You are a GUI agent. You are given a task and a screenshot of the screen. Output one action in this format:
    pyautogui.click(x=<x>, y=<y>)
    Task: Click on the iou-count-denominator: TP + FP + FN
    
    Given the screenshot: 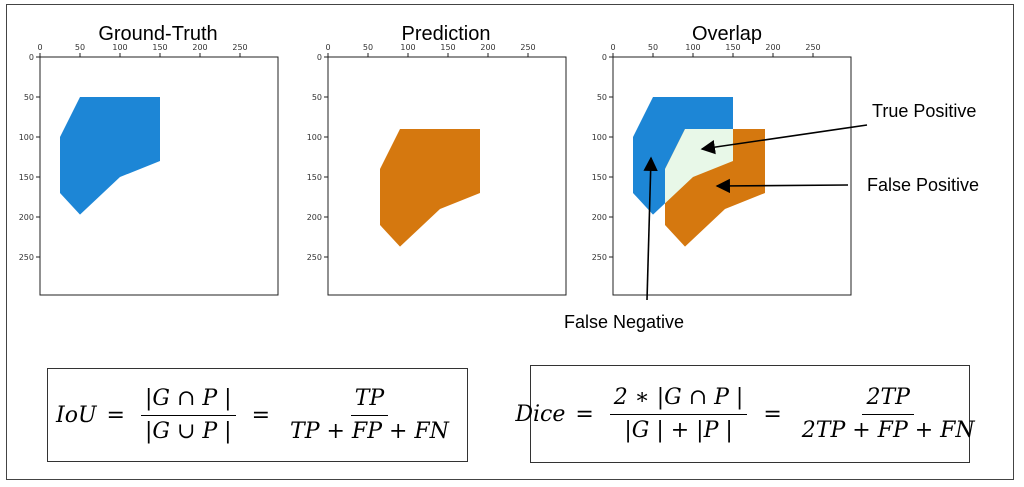 What is the action you would take?
    pyautogui.click(x=369, y=431)
    